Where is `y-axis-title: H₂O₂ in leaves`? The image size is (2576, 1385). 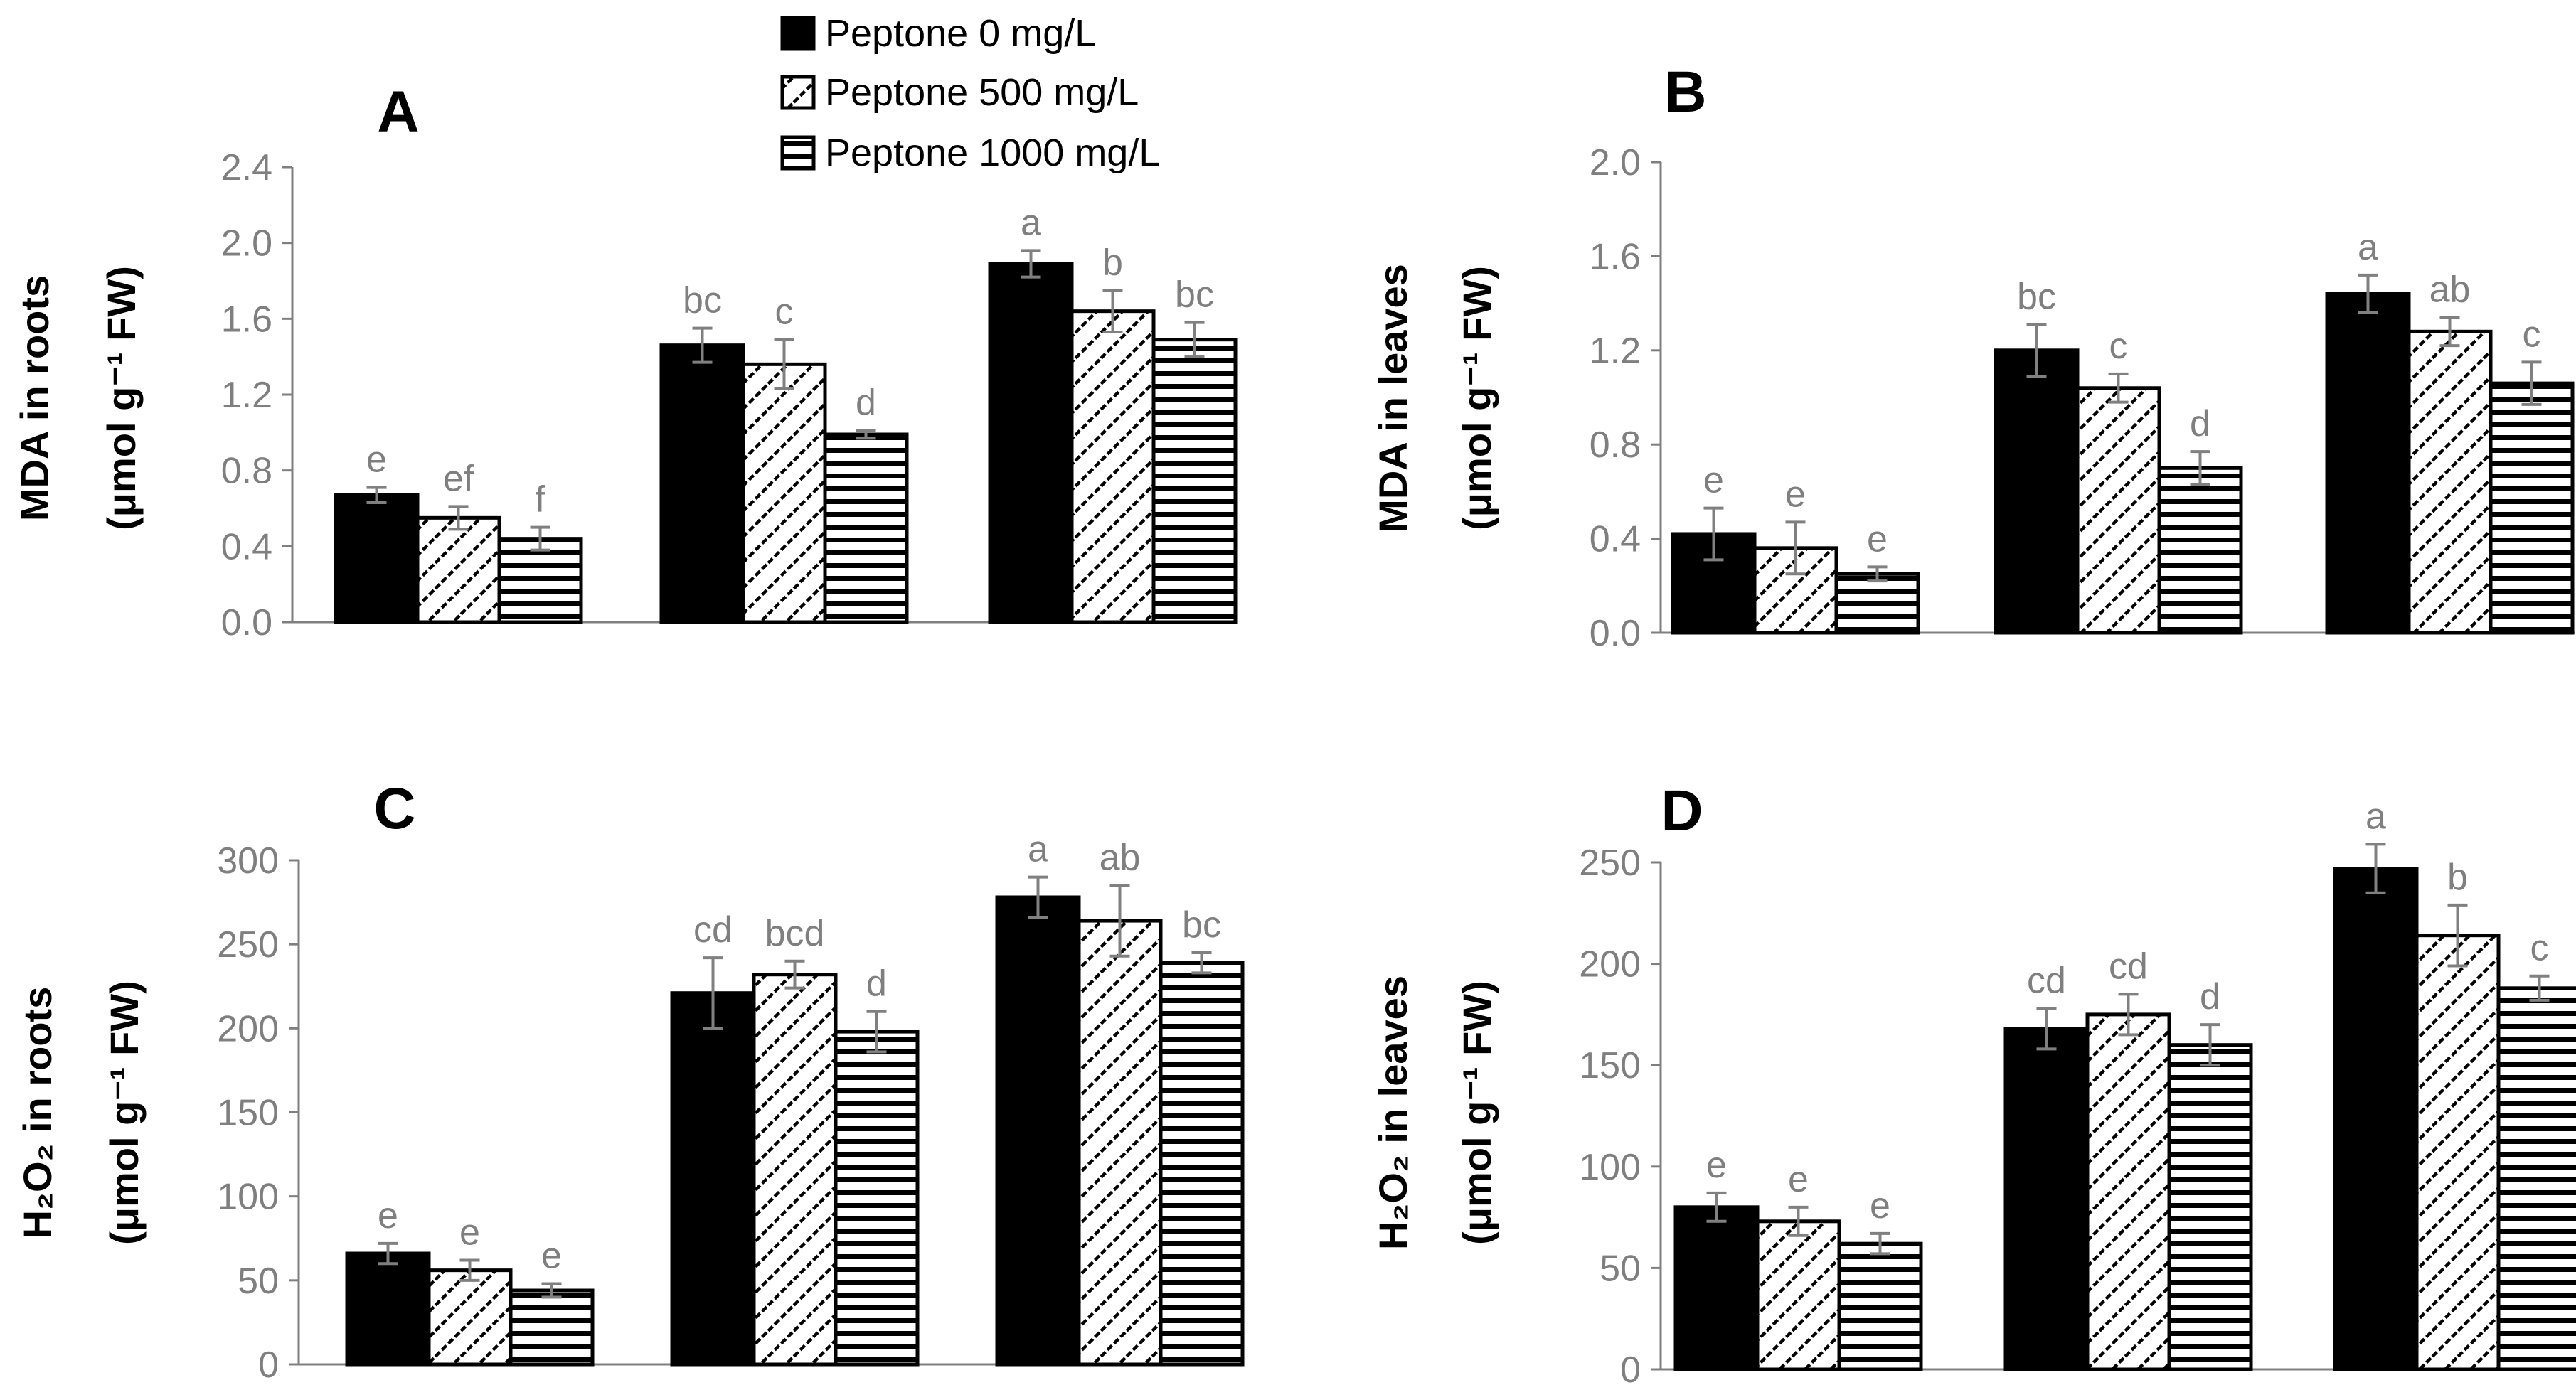
y-axis-title: H₂O₂ in leaves is located at coordinates (1393, 1112).